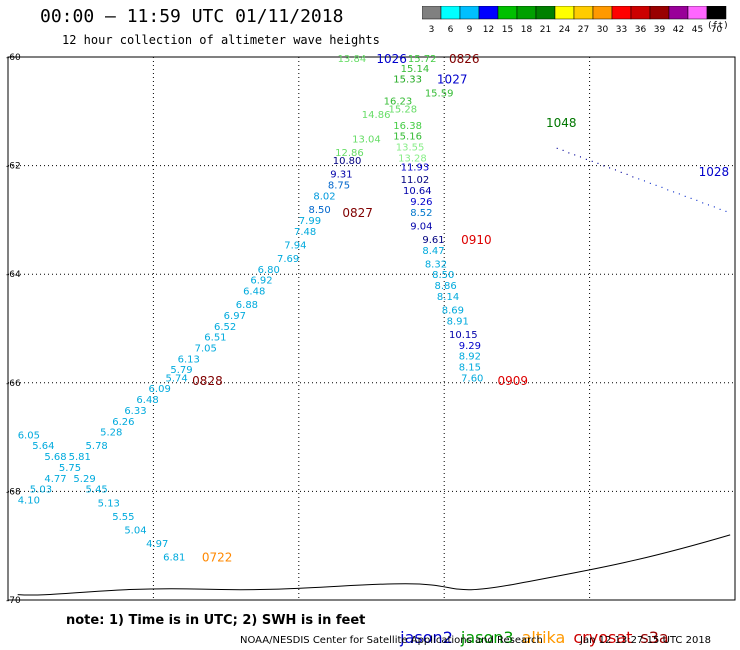  I want to click on wave-height-reading: 7.94, so click(295, 245).